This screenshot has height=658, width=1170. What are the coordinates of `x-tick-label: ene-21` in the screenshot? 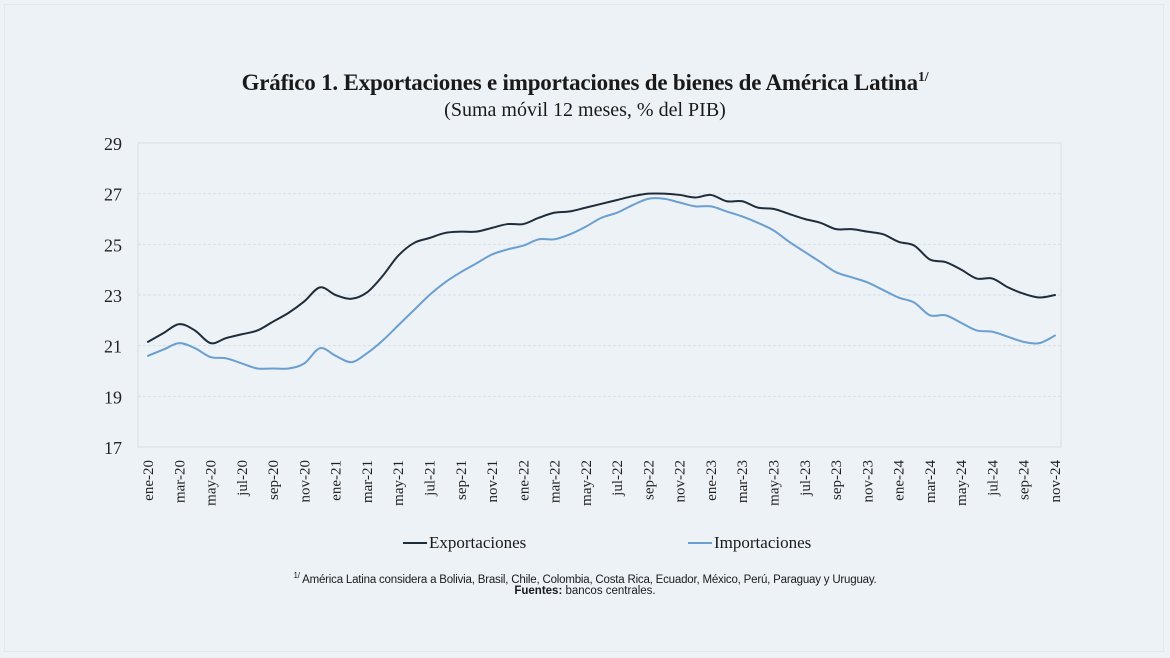 It's located at (337, 480).